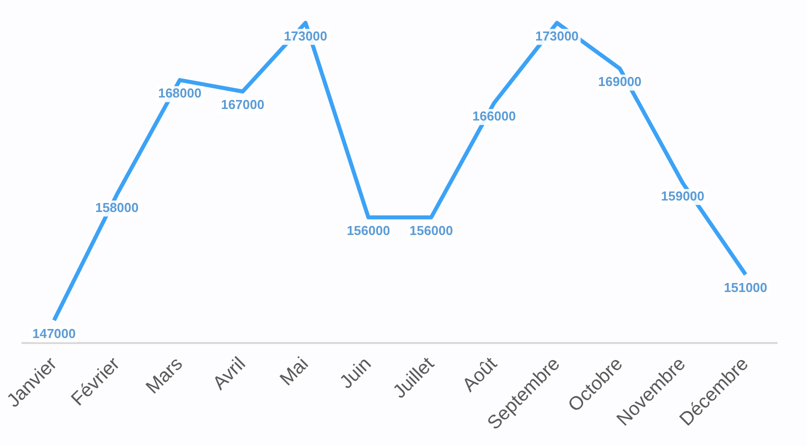 Image resolution: width=807 pixels, height=445 pixels. Describe the element at coordinates (746, 288) in the screenshot. I see `data-label: 151000` at that location.